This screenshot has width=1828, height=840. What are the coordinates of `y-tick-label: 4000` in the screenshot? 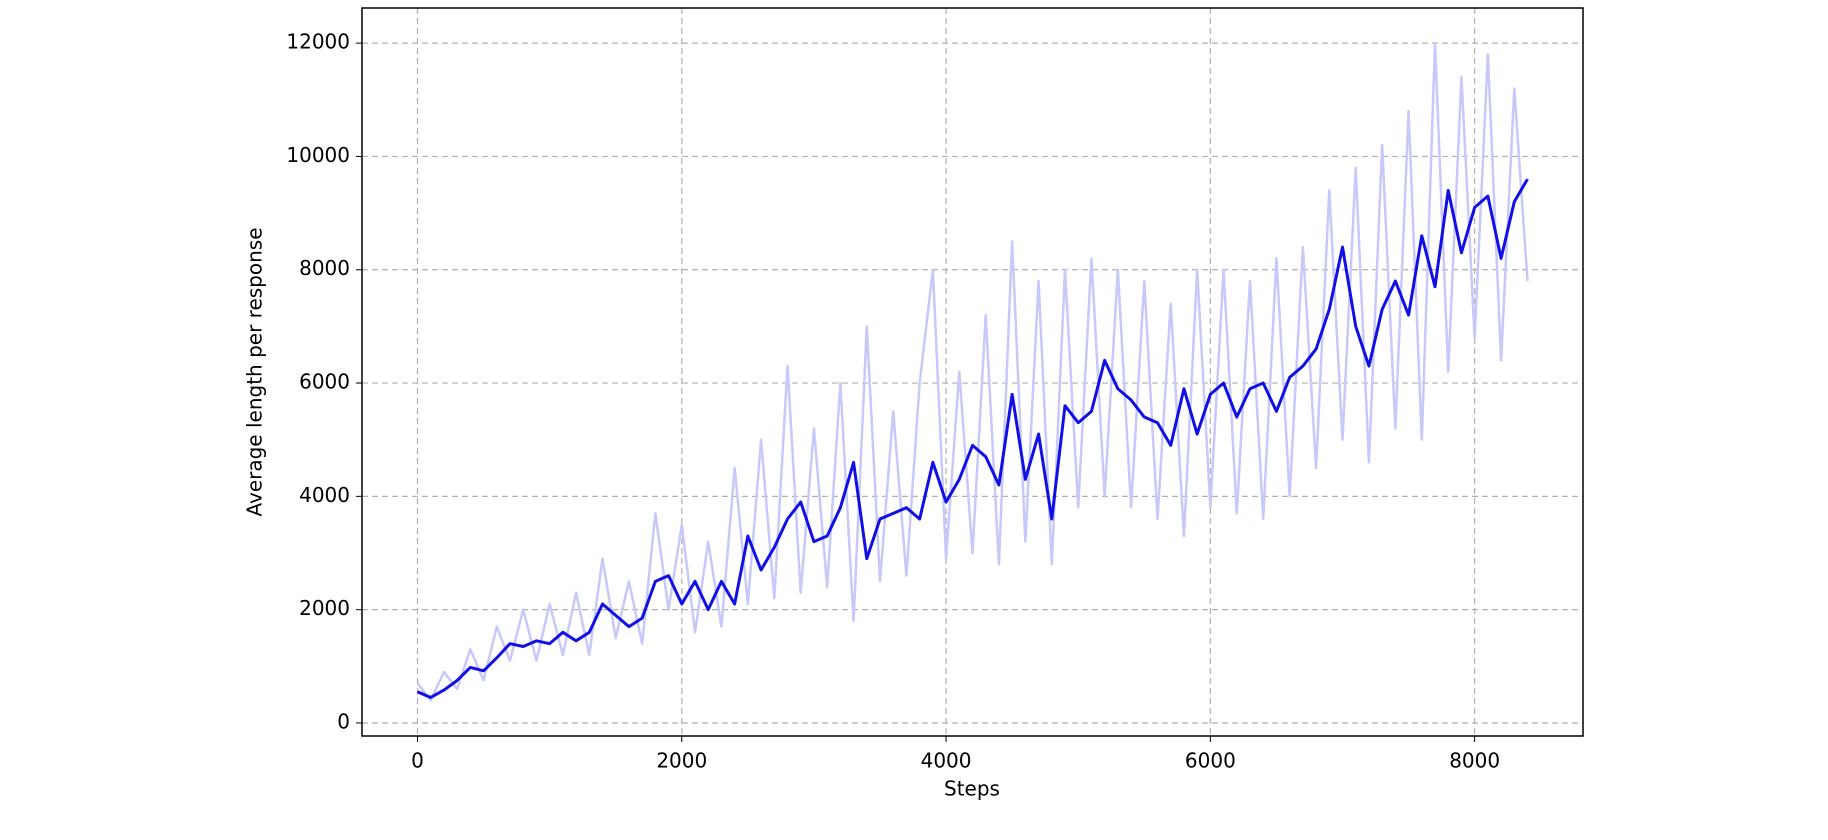 It's located at (324, 495).